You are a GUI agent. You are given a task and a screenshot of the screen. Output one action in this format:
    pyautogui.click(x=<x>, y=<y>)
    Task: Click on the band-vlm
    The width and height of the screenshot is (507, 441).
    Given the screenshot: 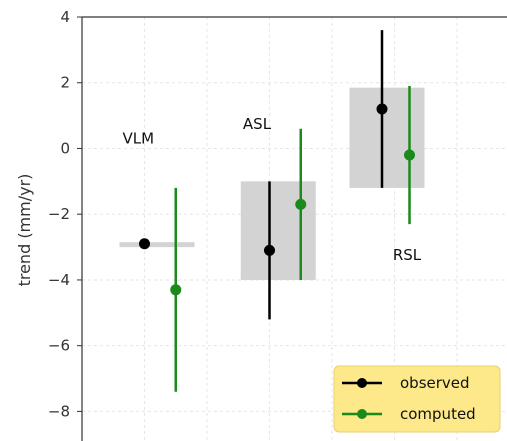 What is the action you would take?
    pyautogui.click(x=157, y=245)
    